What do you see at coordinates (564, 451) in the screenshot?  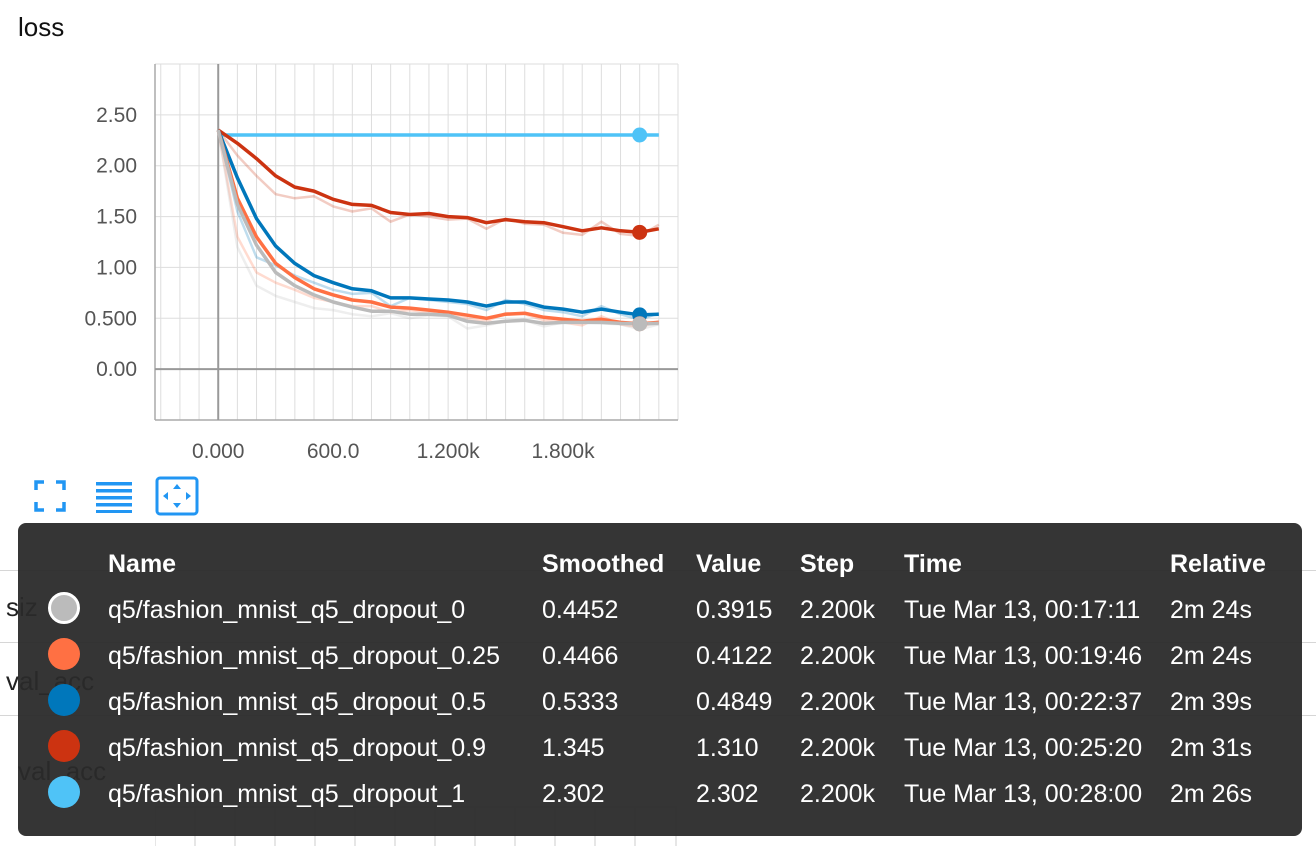 I see `x-tick-label: 1.800k` at bounding box center [564, 451].